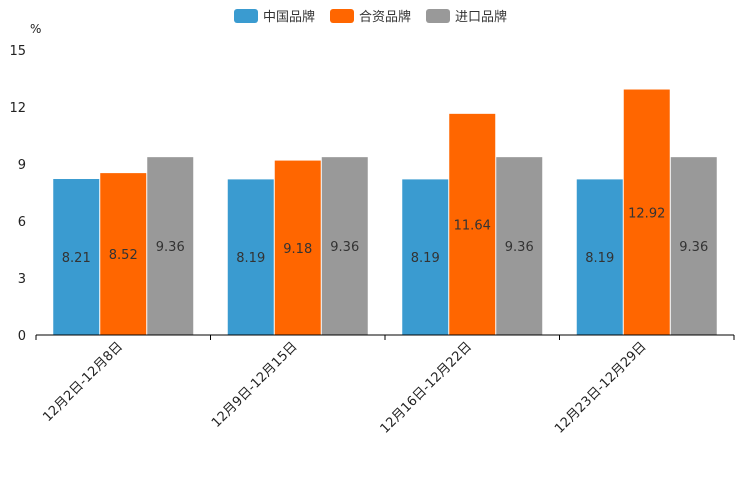 The width and height of the screenshot is (744, 496). I want to click on legend-item: 进口品牌, so click(466, 17).